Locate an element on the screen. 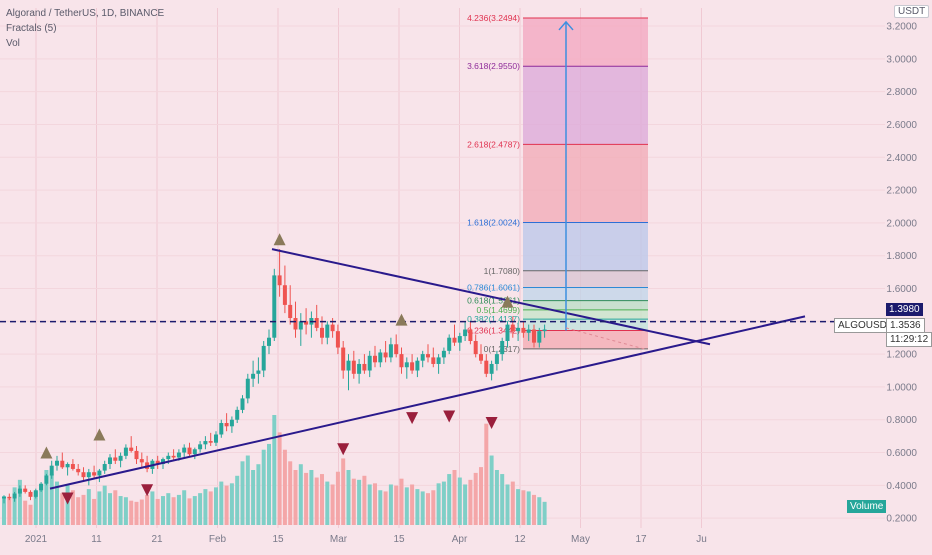 Image resolution: width=932 pixels, height=555 pixels. fib-level-label: 2.618(2.4787) is located at coordinates (493, 144).